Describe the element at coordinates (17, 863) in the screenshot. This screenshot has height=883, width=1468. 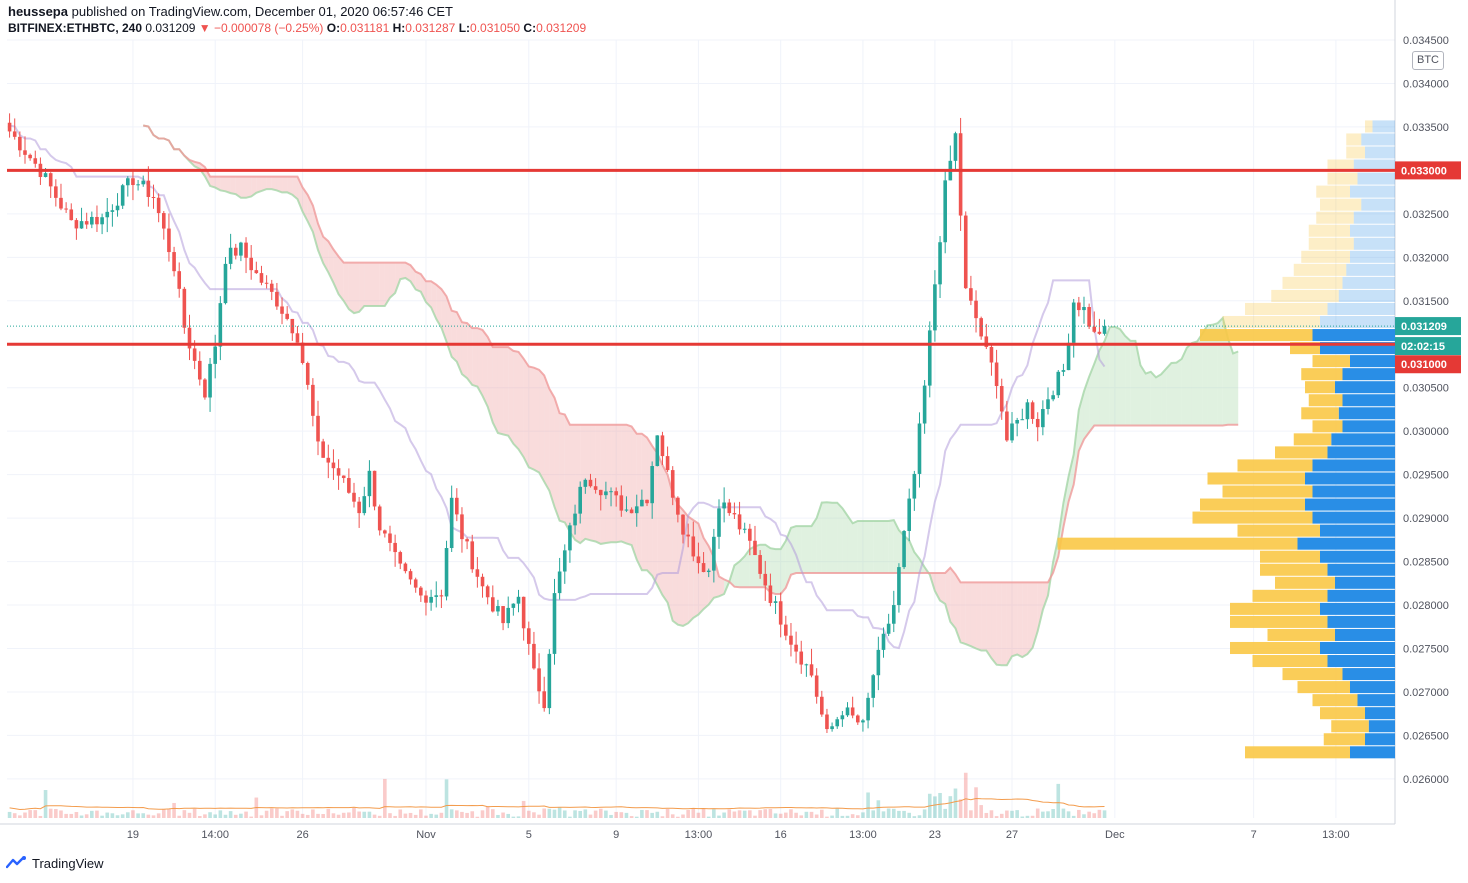
I see `tradingview-logo-icon` at that location.